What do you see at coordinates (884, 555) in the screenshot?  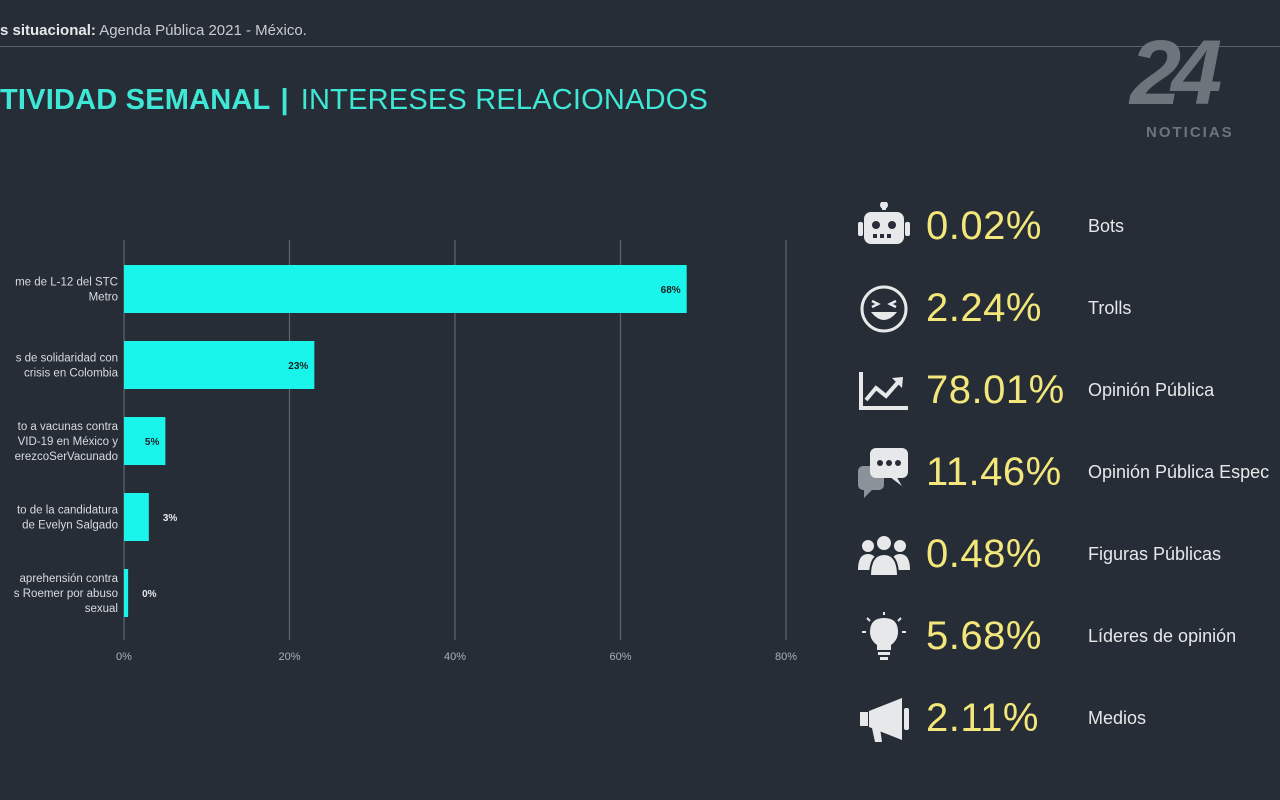 I see `people-group-icon` at bounding box center [884, 555].